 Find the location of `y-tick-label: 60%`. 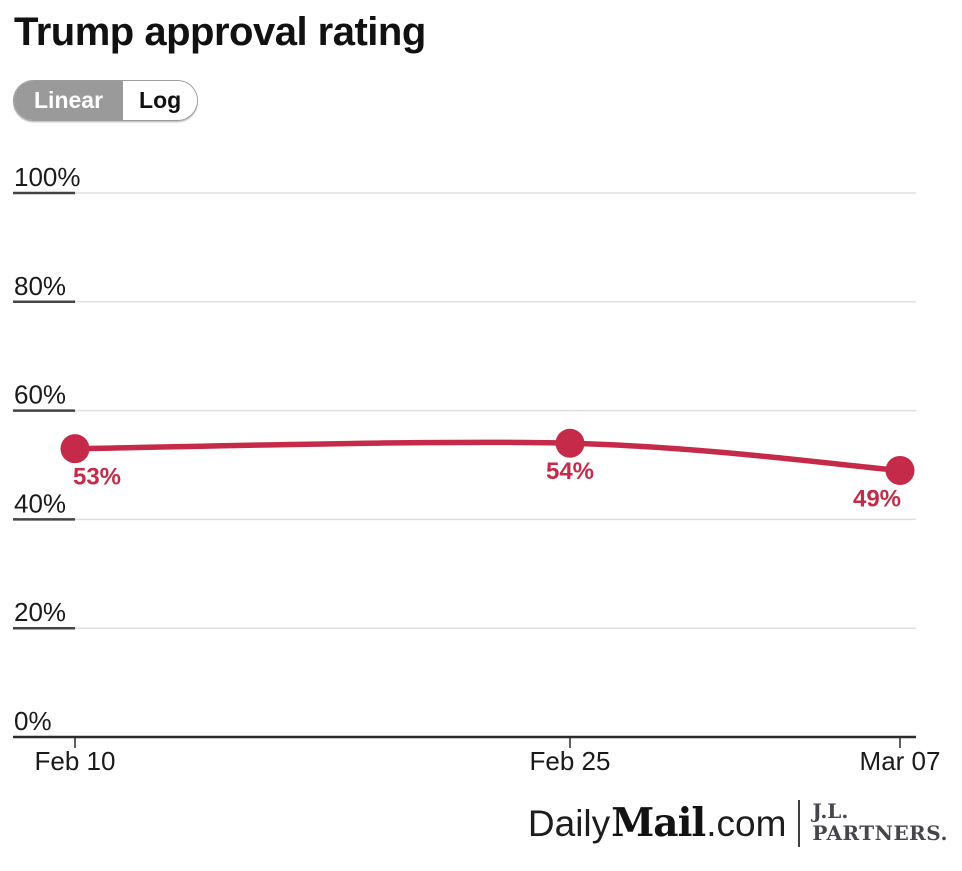

y-tick-label: 60% is located at coordinates (40, 395).